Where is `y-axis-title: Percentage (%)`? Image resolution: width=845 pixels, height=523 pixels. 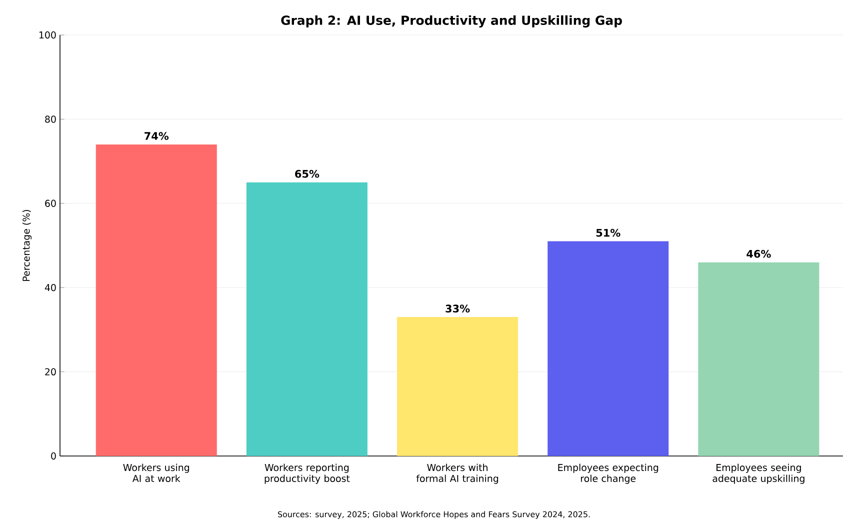 y-axis-title: Percentage (%) is located at coordinates (27, 245).